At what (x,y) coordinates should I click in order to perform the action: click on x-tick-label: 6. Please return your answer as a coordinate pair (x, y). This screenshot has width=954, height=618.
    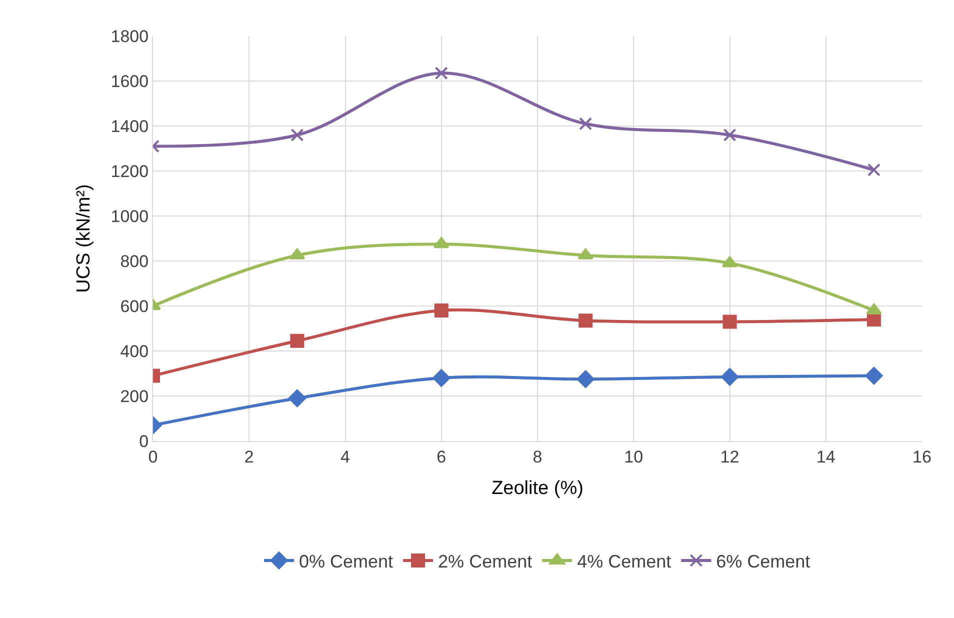
    Looking at the image, I should click on (441, 456).